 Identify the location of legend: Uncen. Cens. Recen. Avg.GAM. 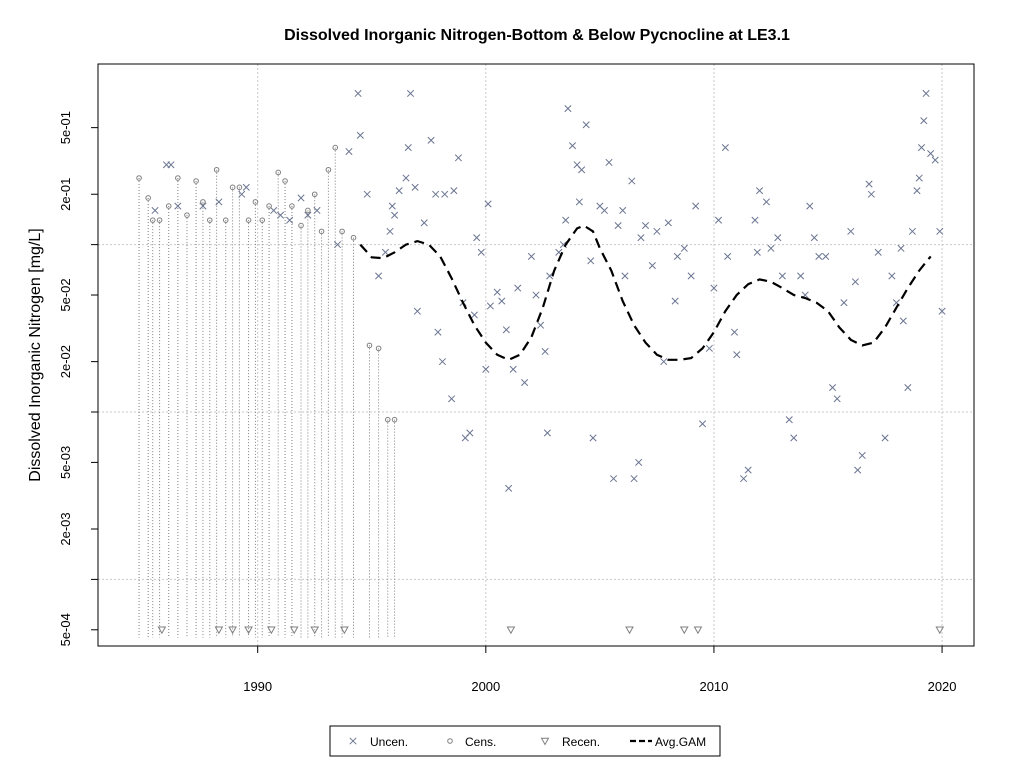
(525, 741).